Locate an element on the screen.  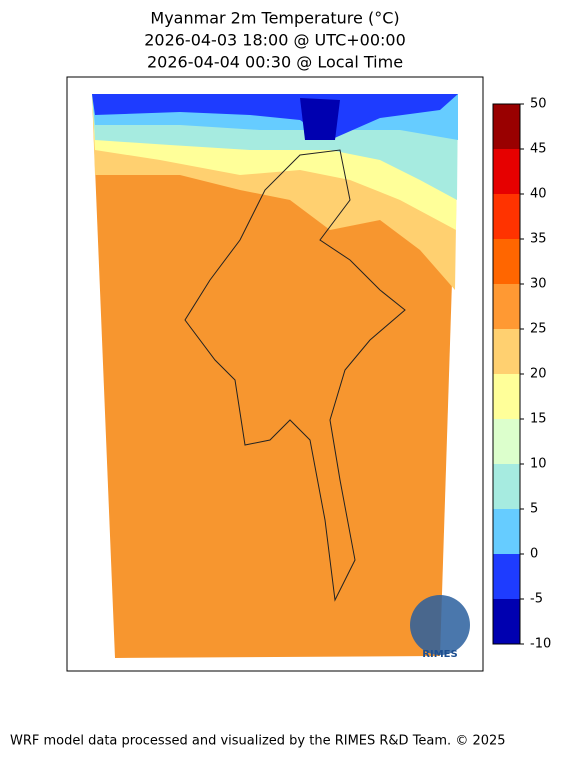
title-line: 2026-04-04 00:30 @ Local Time is located at coordinates (275, 62).